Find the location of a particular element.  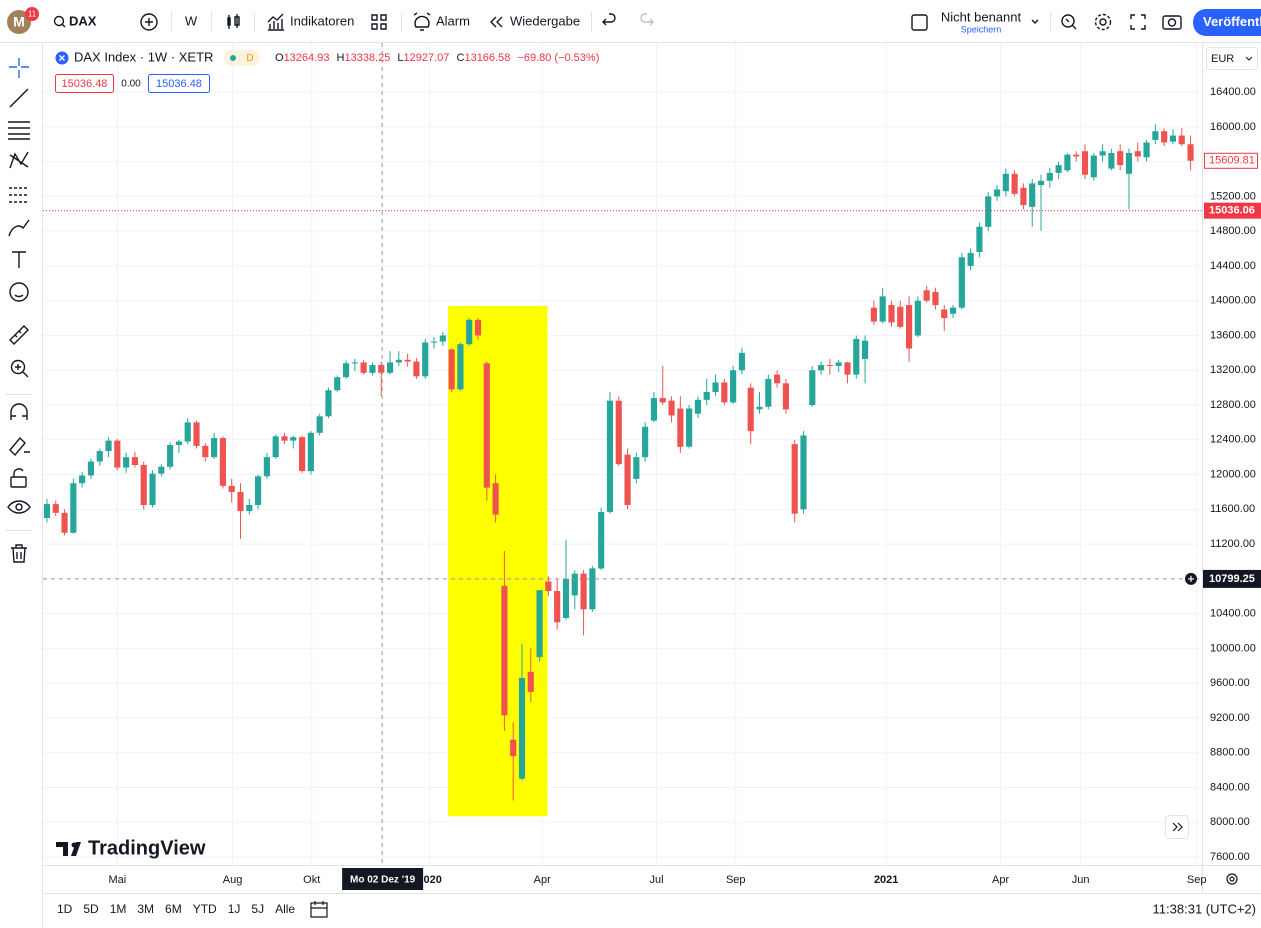

goto-date is located at coordinates (319, 909).